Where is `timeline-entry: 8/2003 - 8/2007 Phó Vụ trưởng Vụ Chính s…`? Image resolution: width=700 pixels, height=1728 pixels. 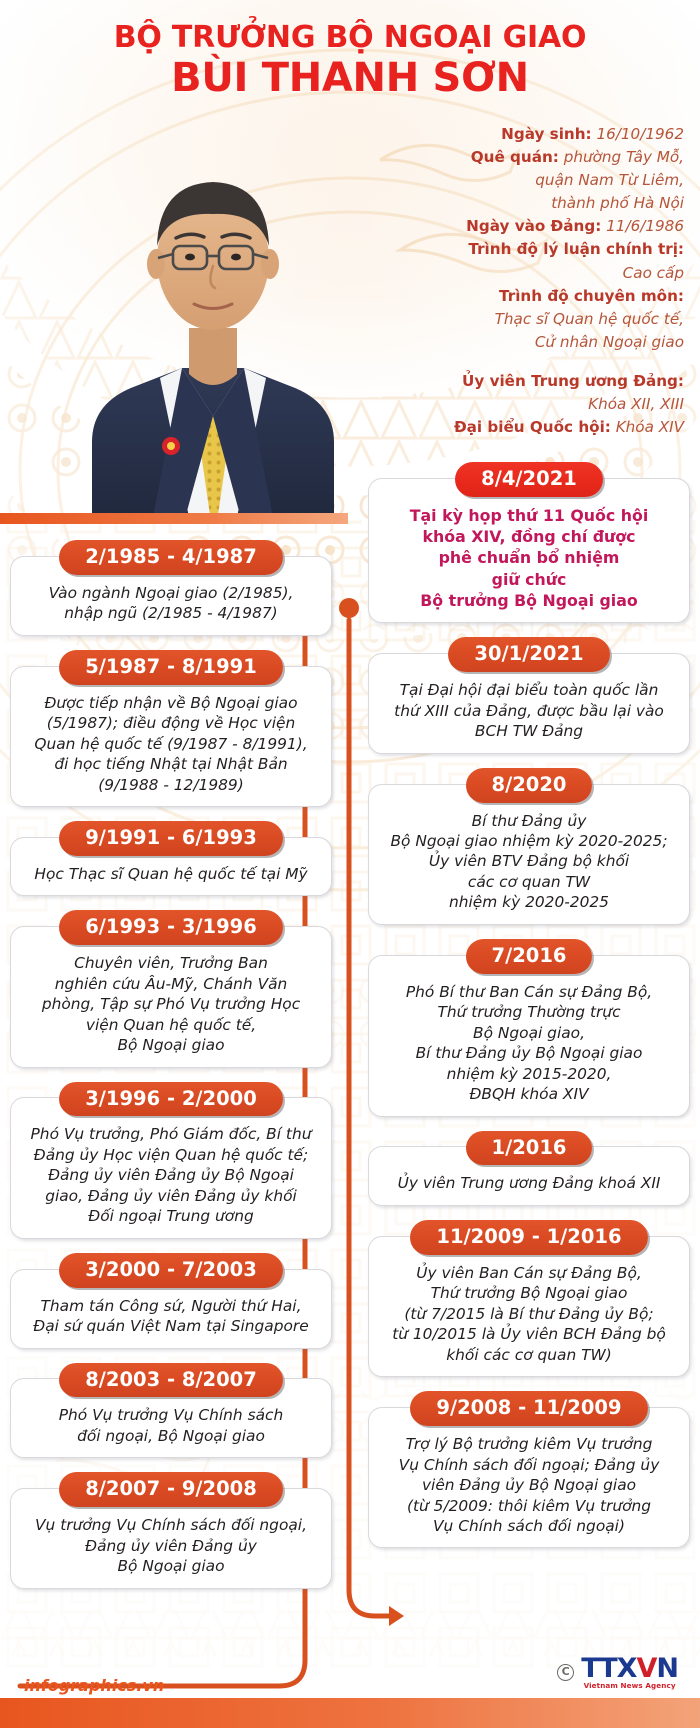 timeline-entry: 8/2003 - 8/2007 Phó Vụ trưởng Vụ Chính s… is located at coordinates (171, 1410).